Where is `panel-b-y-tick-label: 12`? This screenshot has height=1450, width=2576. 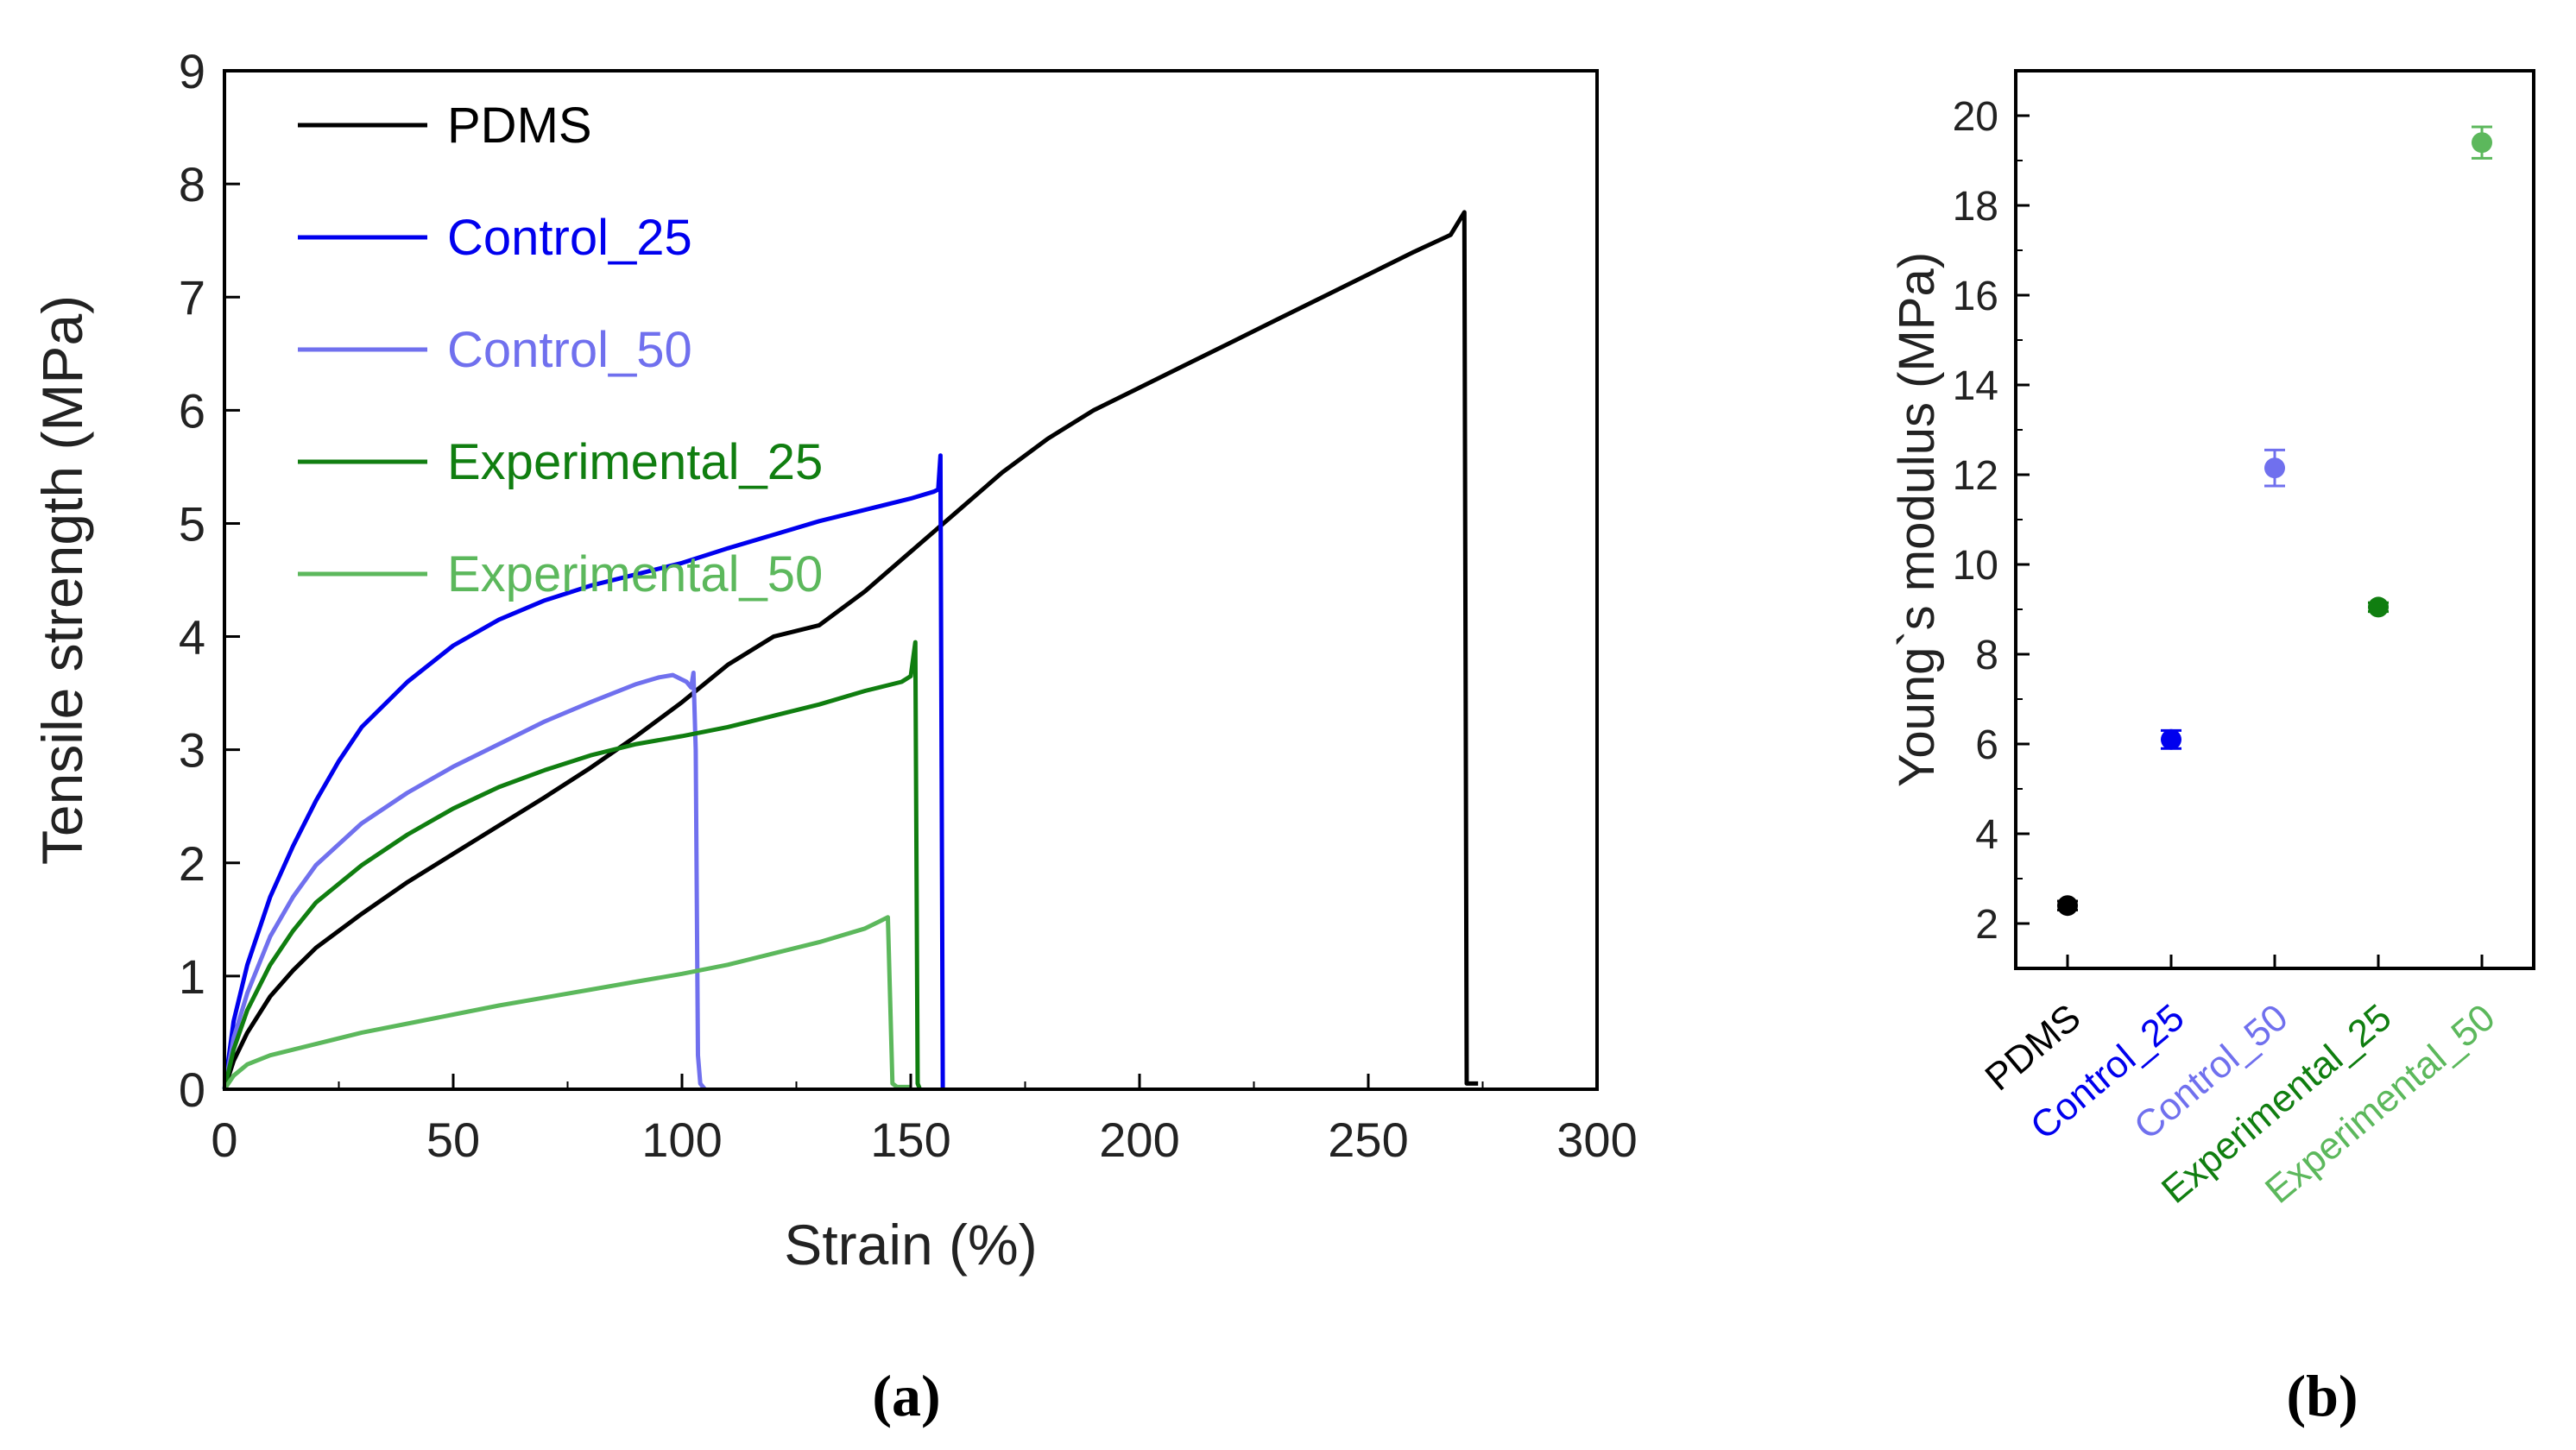
panel-b-y-tick-label: 12 is located at coordinates (1975, 476).